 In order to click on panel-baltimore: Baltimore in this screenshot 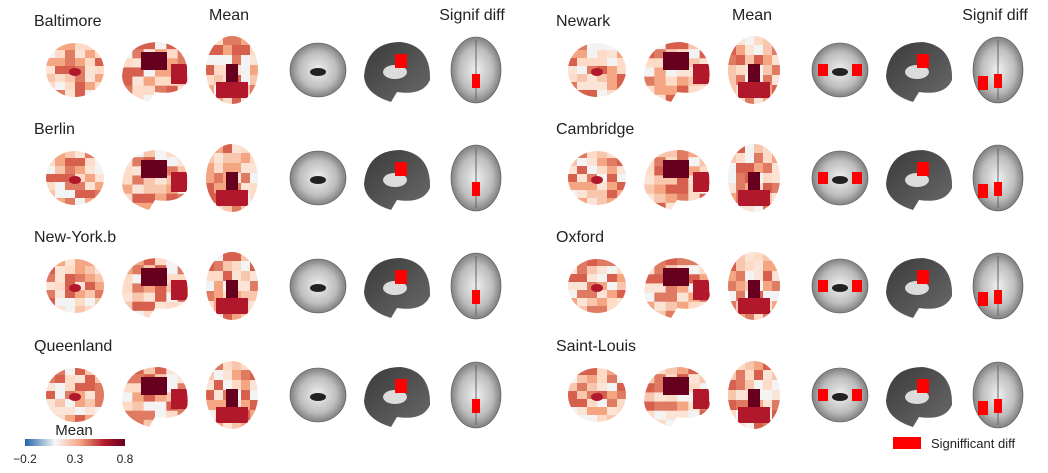, I will do `click(268, 58)`.